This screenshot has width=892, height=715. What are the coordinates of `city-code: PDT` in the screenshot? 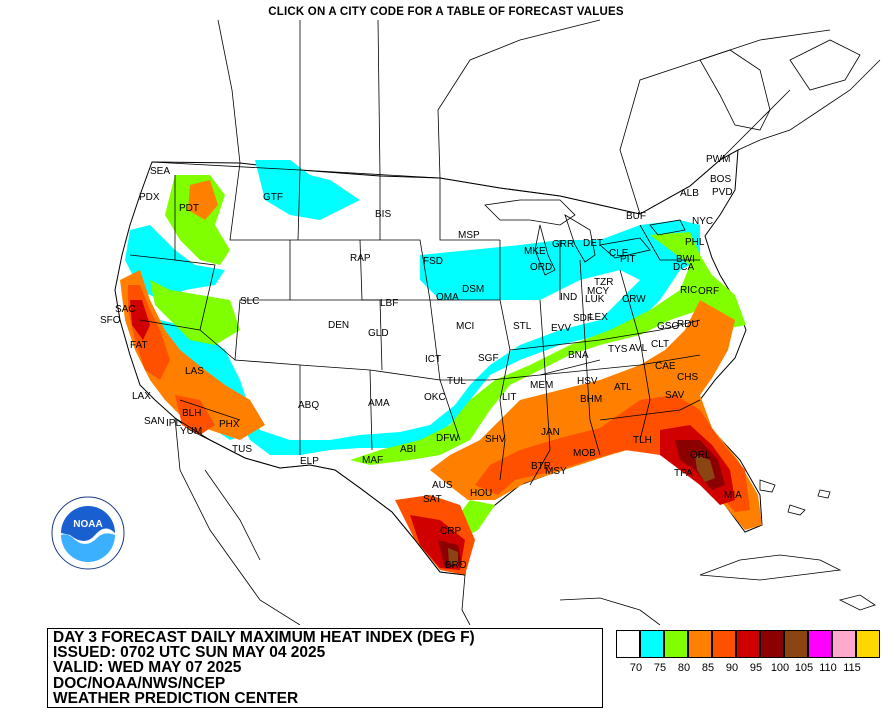 It's located at (189, 208).